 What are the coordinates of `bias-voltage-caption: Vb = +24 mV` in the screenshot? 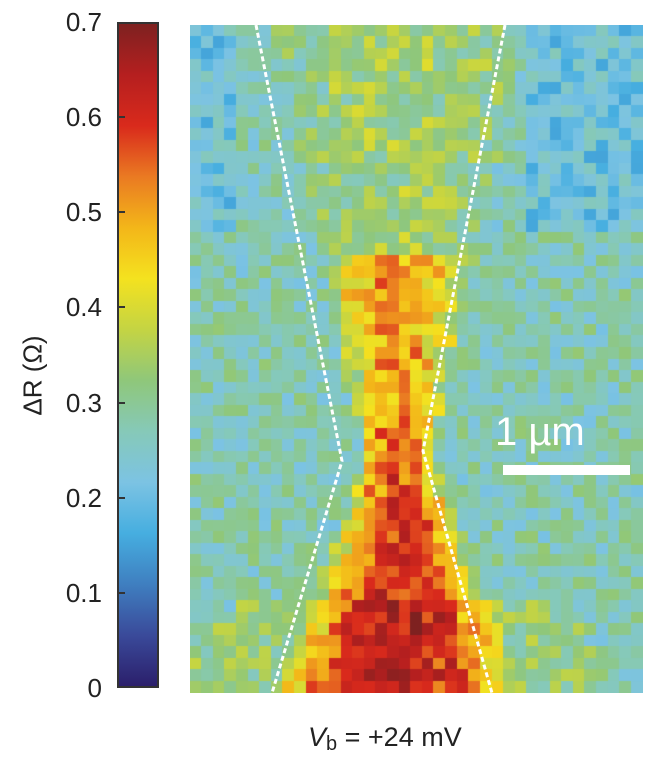 It's located at (385, 738).